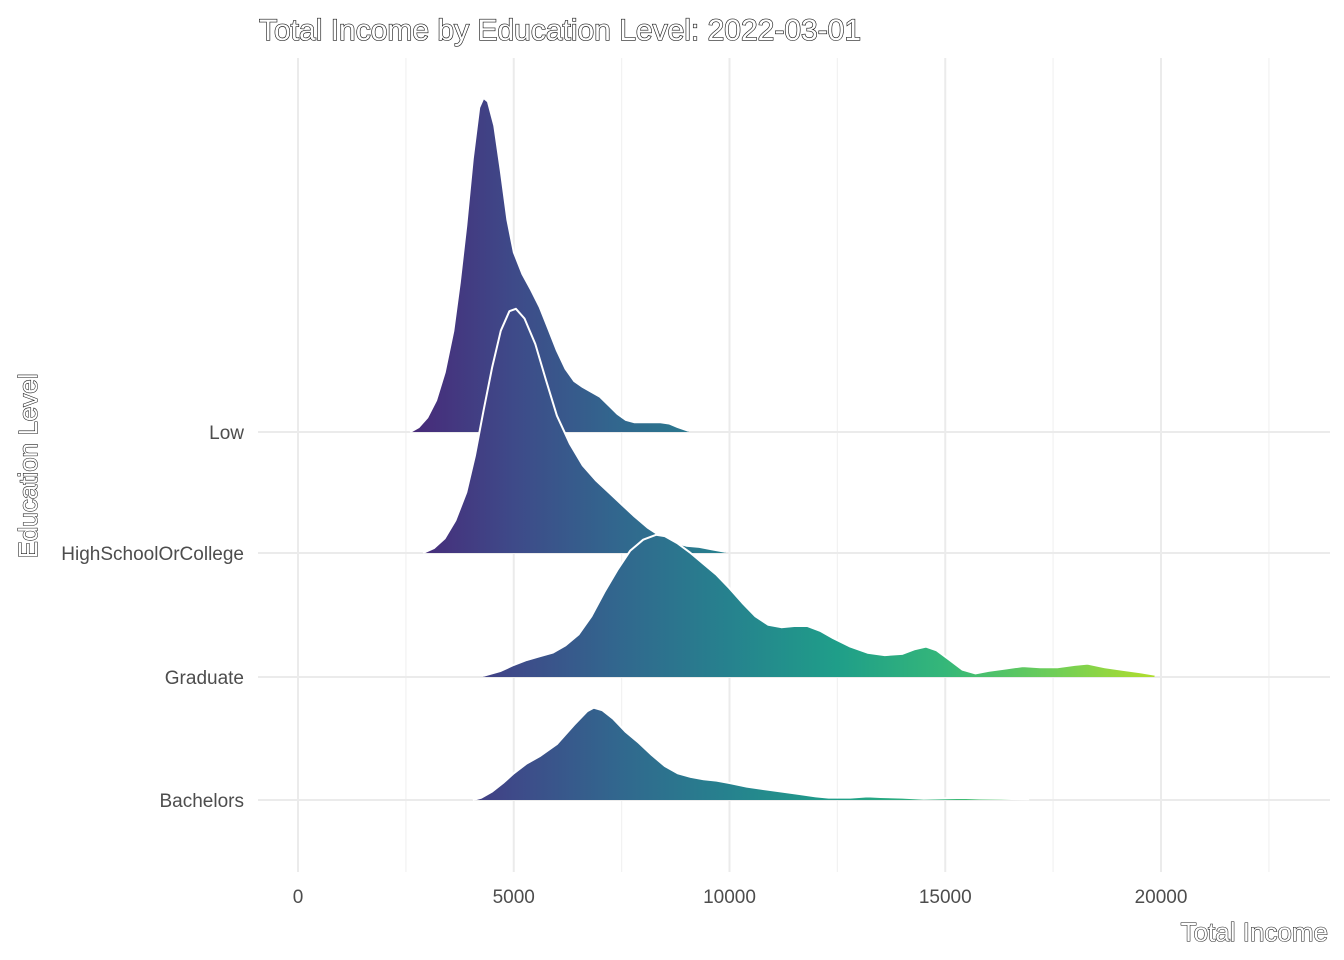 Image resolution: width=1344 pixels, height=960 pixels. What do you see at coordinates (202, 801) in the screenshot?
I see `y-tick-label: Bachelors` at bounding box center [202, 801].